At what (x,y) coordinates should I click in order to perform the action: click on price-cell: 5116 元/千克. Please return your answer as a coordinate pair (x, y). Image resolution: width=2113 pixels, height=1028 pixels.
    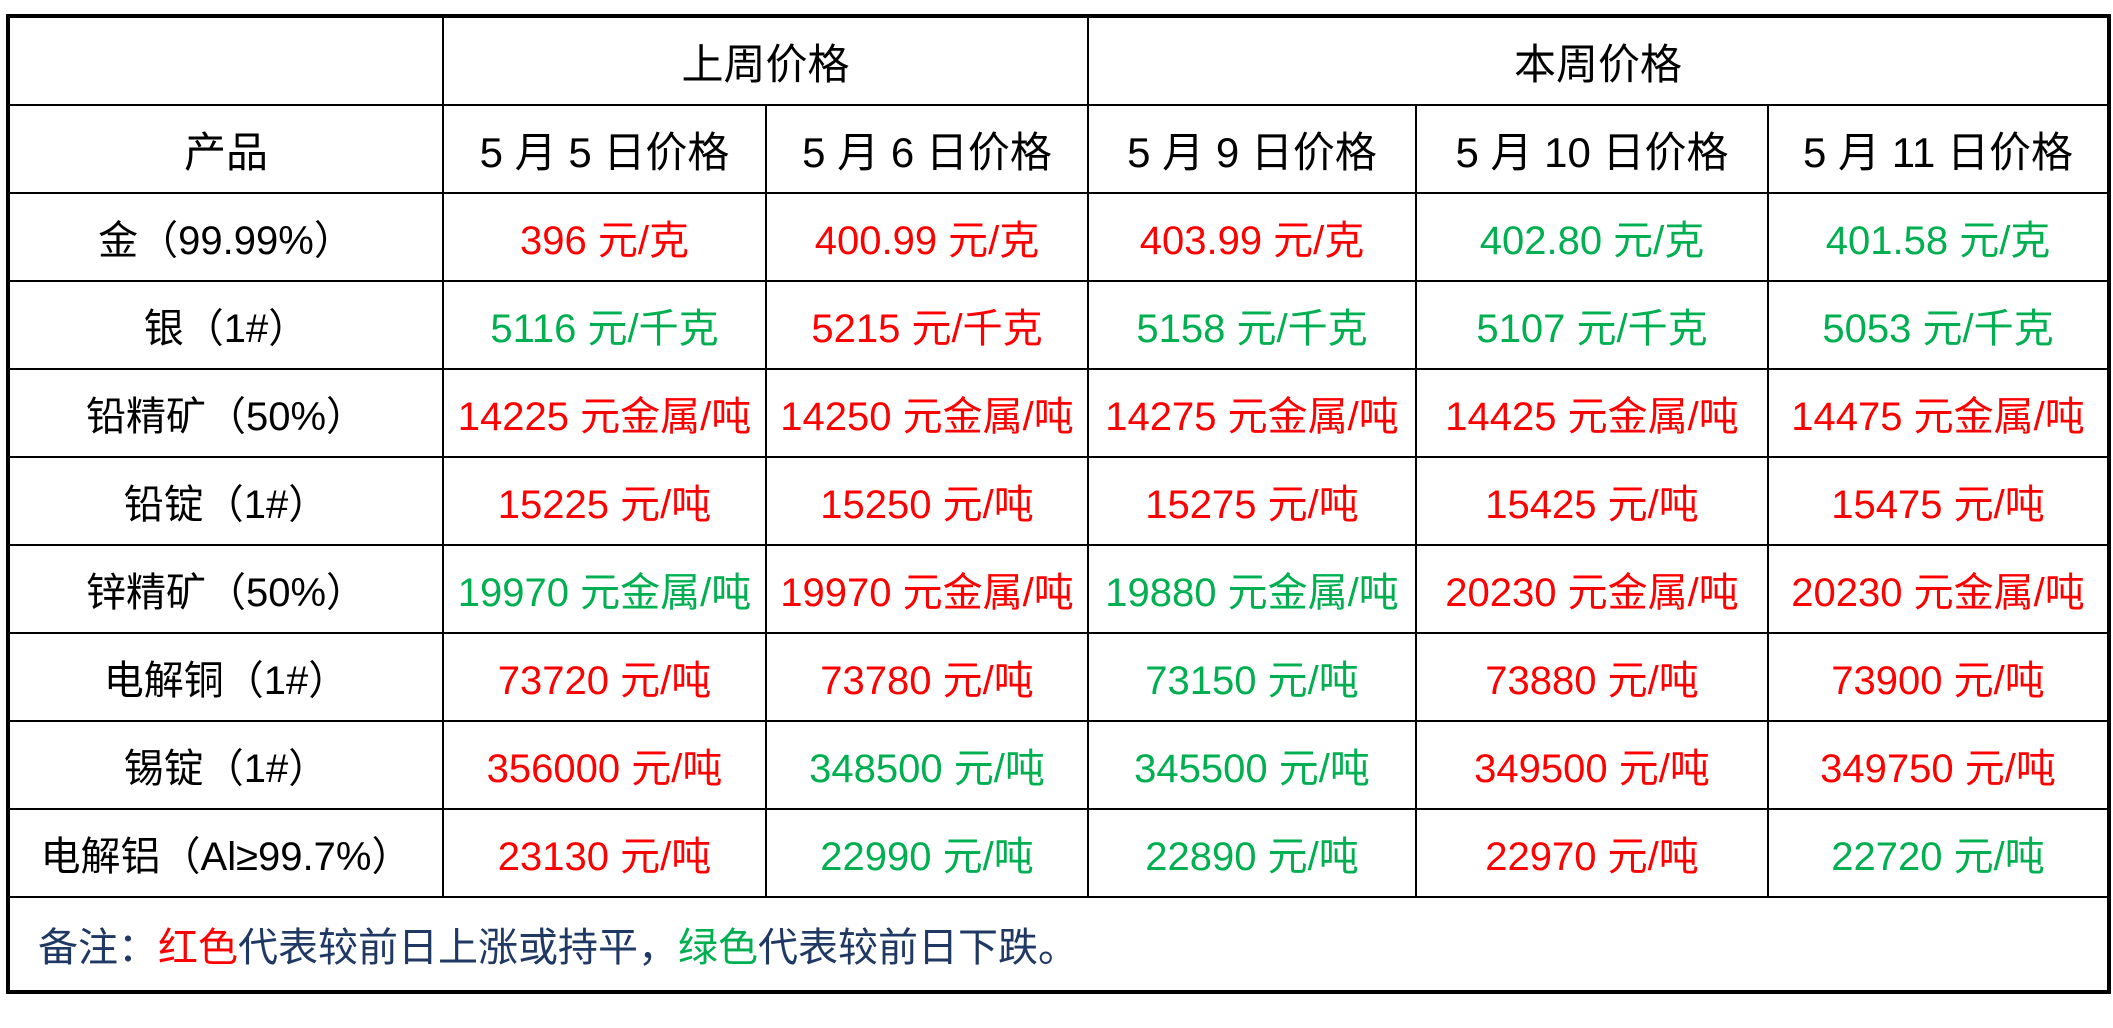
    Looking at the image, I should click on (604, 325).